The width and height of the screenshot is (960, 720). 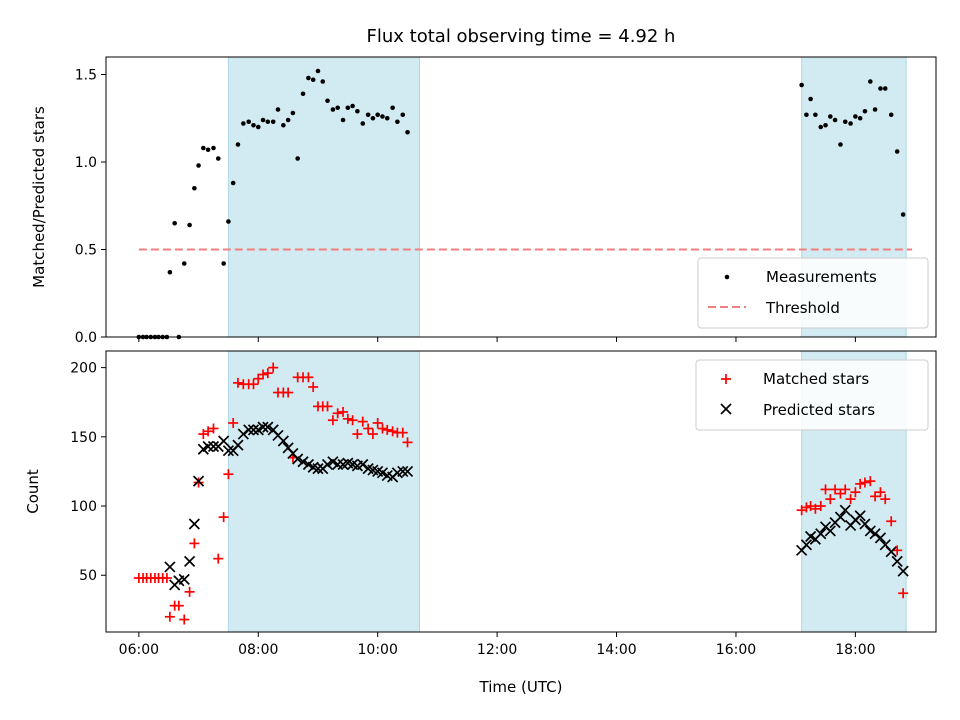 I want to click on legend-measurements-dot, so click(x=727, y=277).